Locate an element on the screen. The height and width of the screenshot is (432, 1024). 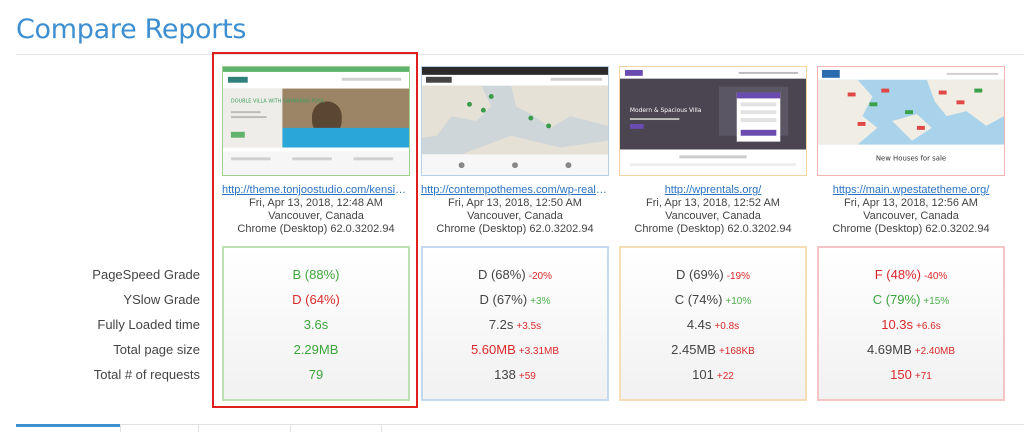
report-date: Fri, Apr 13, 2018, 12:50 AM is located at coordinates (515, 203).